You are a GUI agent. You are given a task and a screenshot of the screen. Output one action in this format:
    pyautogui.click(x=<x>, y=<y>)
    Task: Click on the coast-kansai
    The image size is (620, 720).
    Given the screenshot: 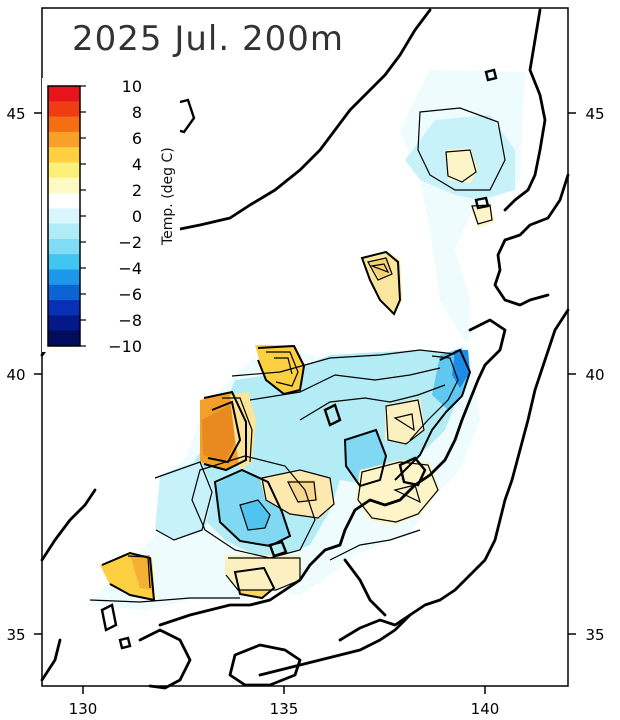 What is the action you would take?
    pyautogui.click(x=365, y=587)
    